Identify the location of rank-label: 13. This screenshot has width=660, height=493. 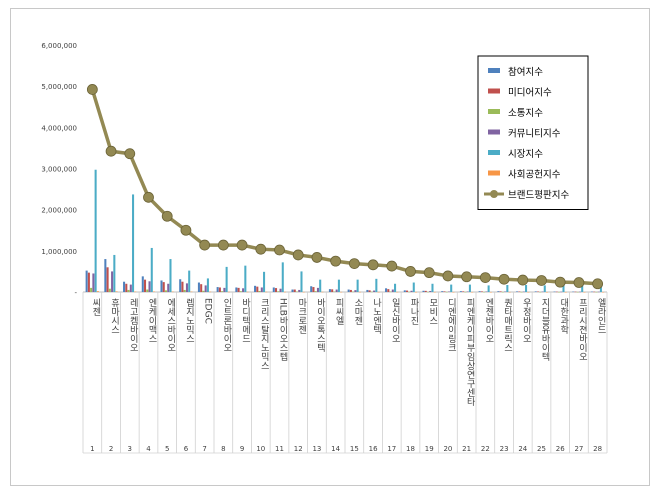
(316, 449).